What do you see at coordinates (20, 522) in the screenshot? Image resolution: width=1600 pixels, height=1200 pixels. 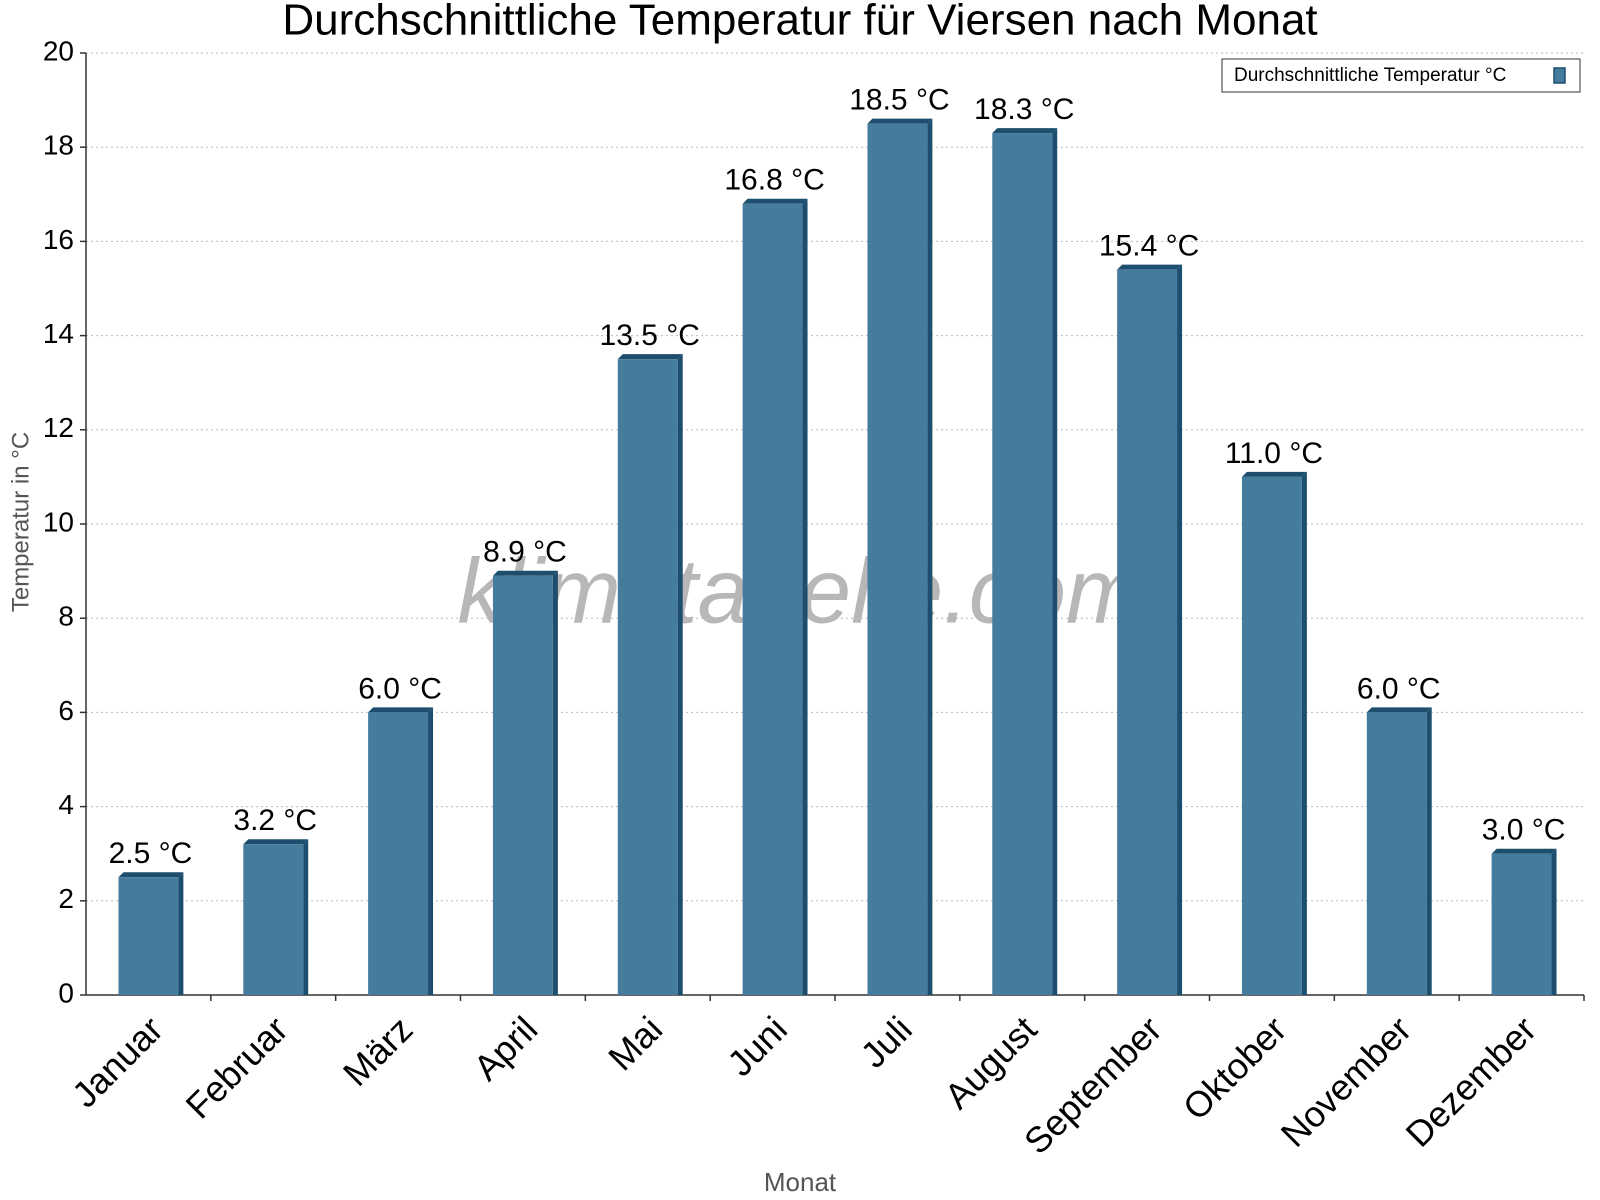 I see `y-axis-label: Temperatur in °C` at bounding box center [20, 522].